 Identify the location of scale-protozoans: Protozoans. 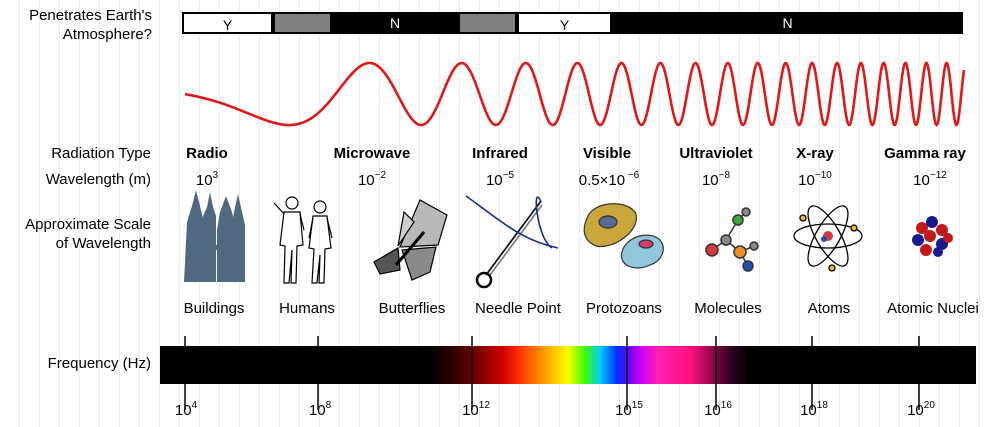
(624, 308).